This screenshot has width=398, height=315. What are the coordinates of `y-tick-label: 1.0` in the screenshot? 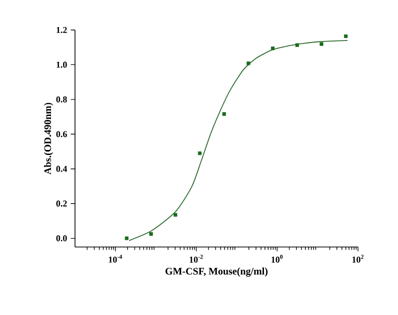 It's located at (61, 65).